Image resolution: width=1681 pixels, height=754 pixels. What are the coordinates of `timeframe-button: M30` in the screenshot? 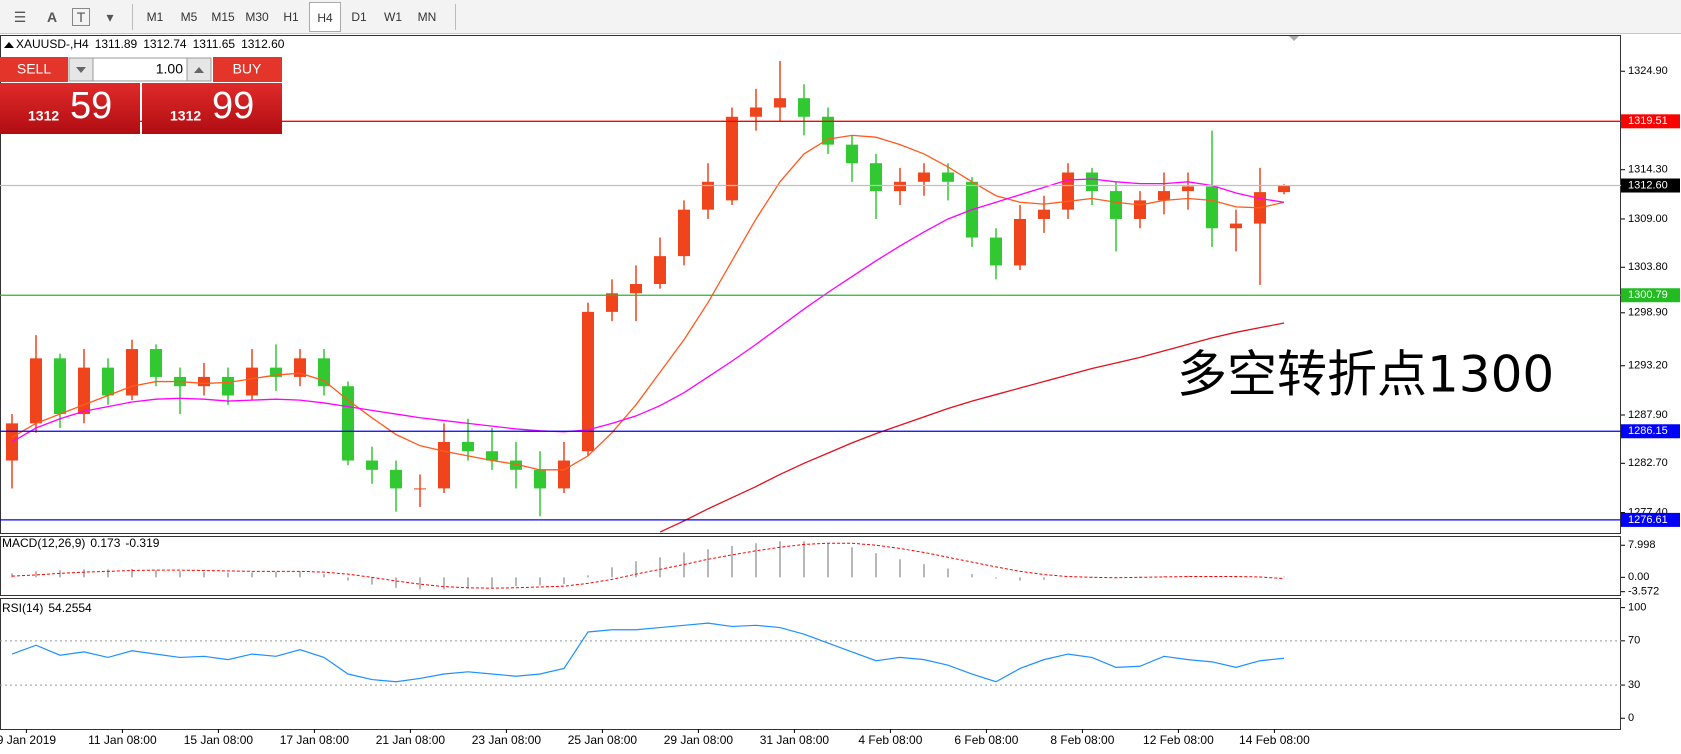 It's located at (257, 16).